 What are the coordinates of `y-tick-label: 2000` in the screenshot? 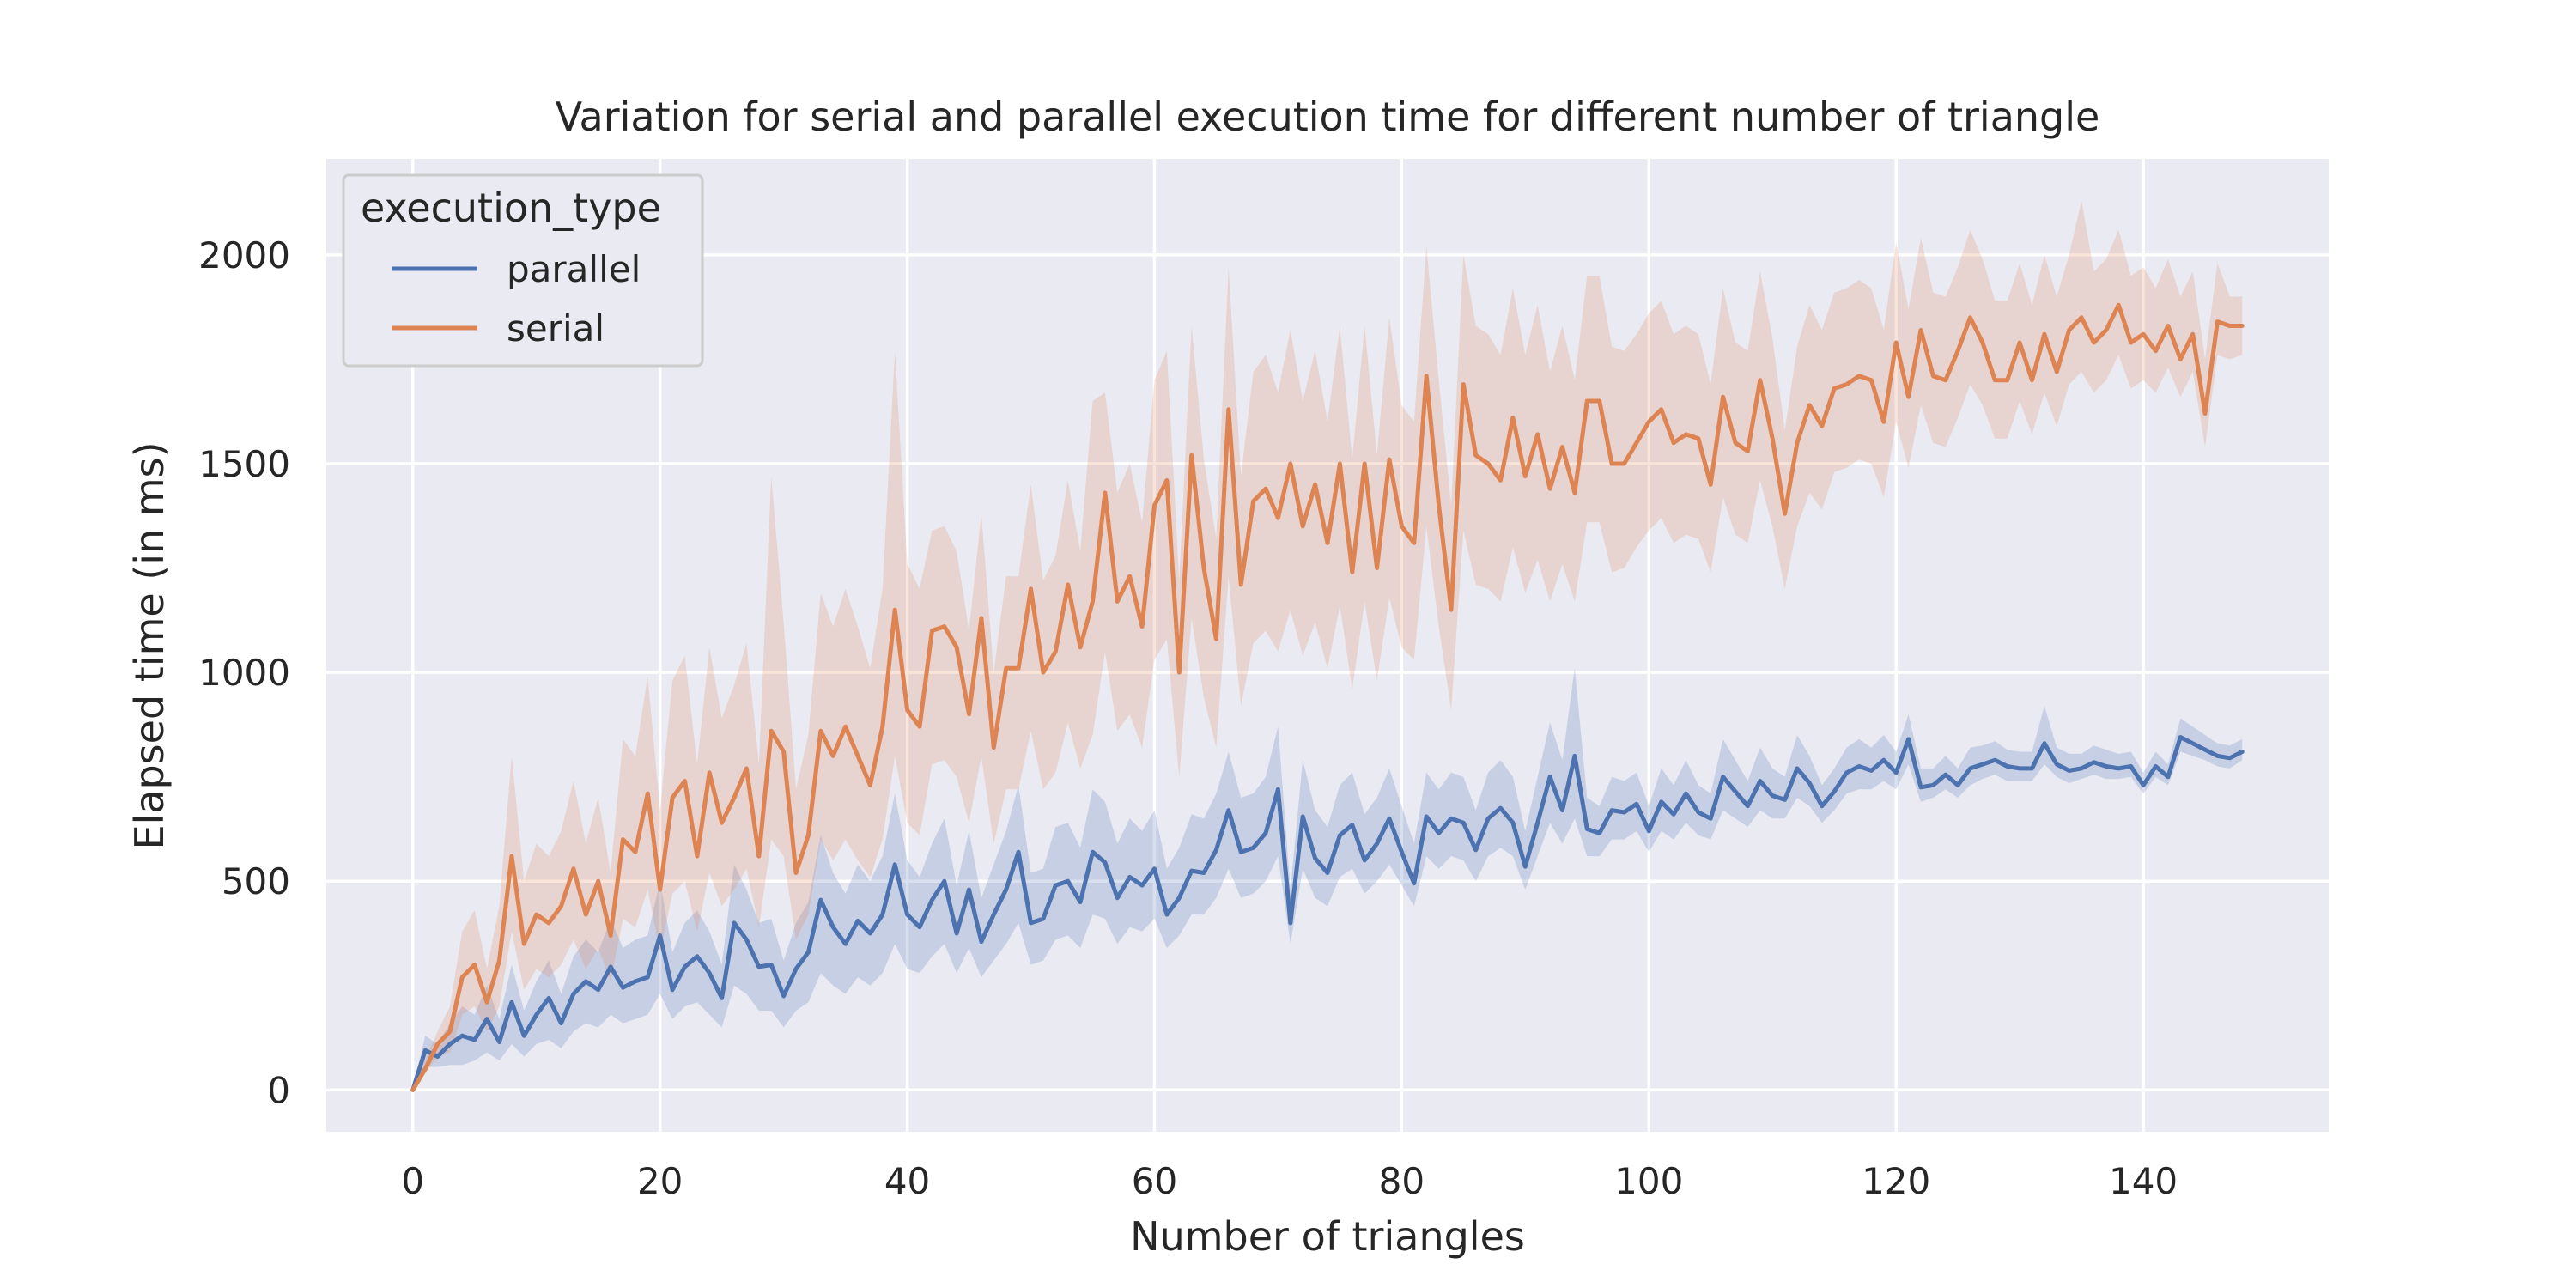 It's located at (244, 255).